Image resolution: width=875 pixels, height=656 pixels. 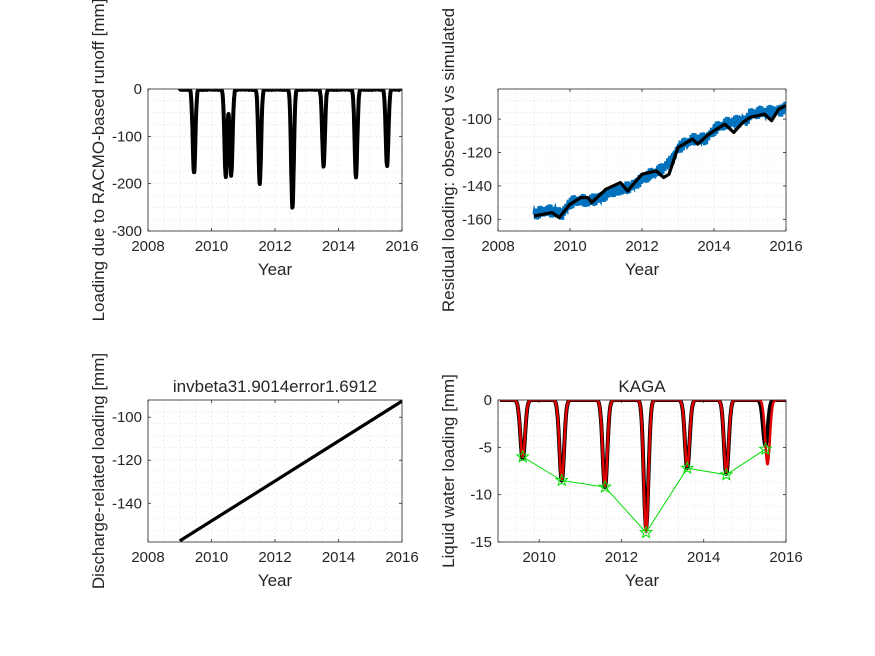 I want to click on y-axis-label: Loading due to RACMO-based runoff [mm], so click(x=98, y=160).